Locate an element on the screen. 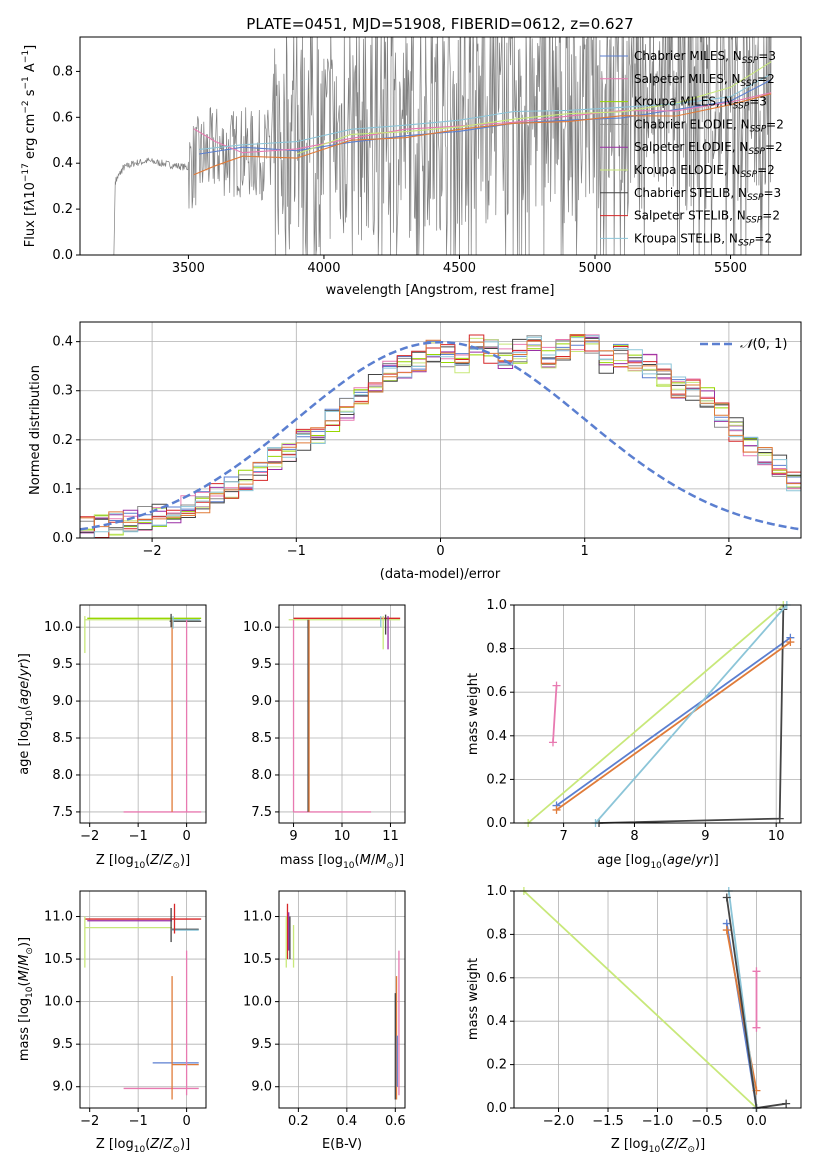  y-tick-label: 10.5 is located at coordinates (257, 959).